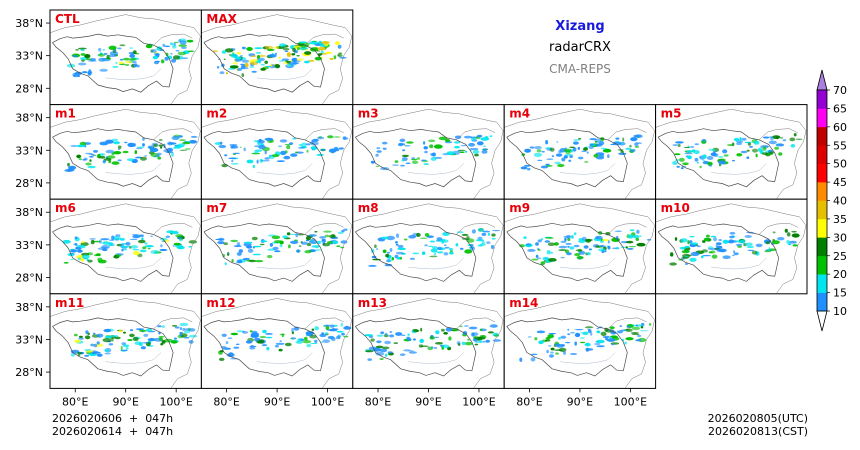  What do you see at coordinates (65, 114) in the screenshot?
I see `panel-label: m1` at bounding box center [65, 114].